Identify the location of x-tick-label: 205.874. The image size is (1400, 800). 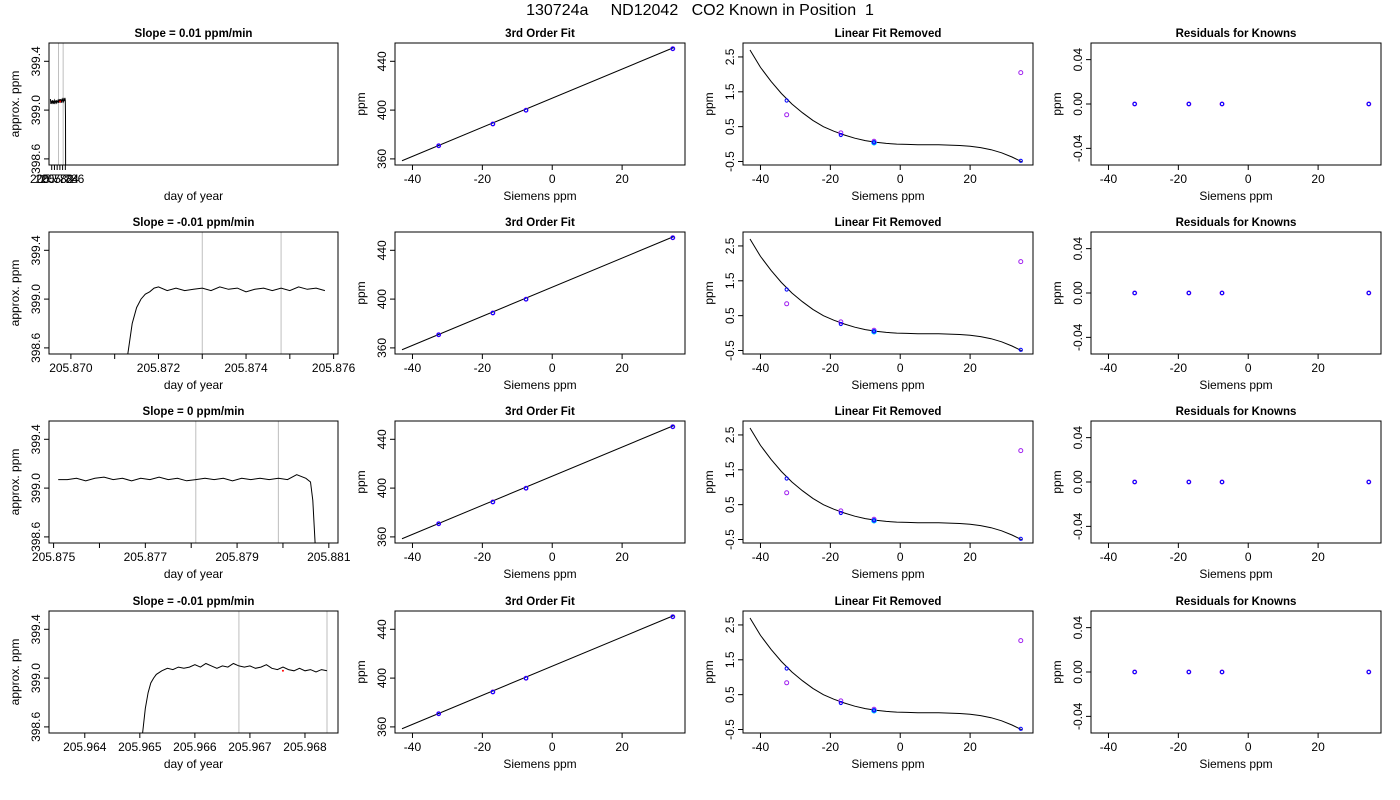
(246, 368).